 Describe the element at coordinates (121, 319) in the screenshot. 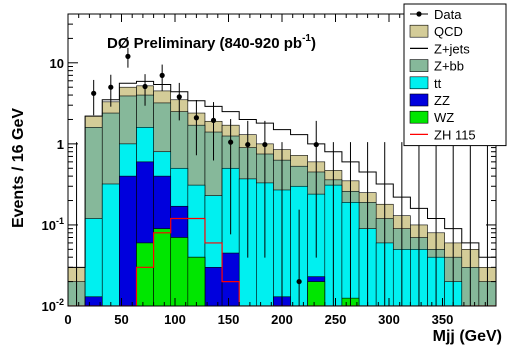

I see `x-tick-label: 50` at that location.